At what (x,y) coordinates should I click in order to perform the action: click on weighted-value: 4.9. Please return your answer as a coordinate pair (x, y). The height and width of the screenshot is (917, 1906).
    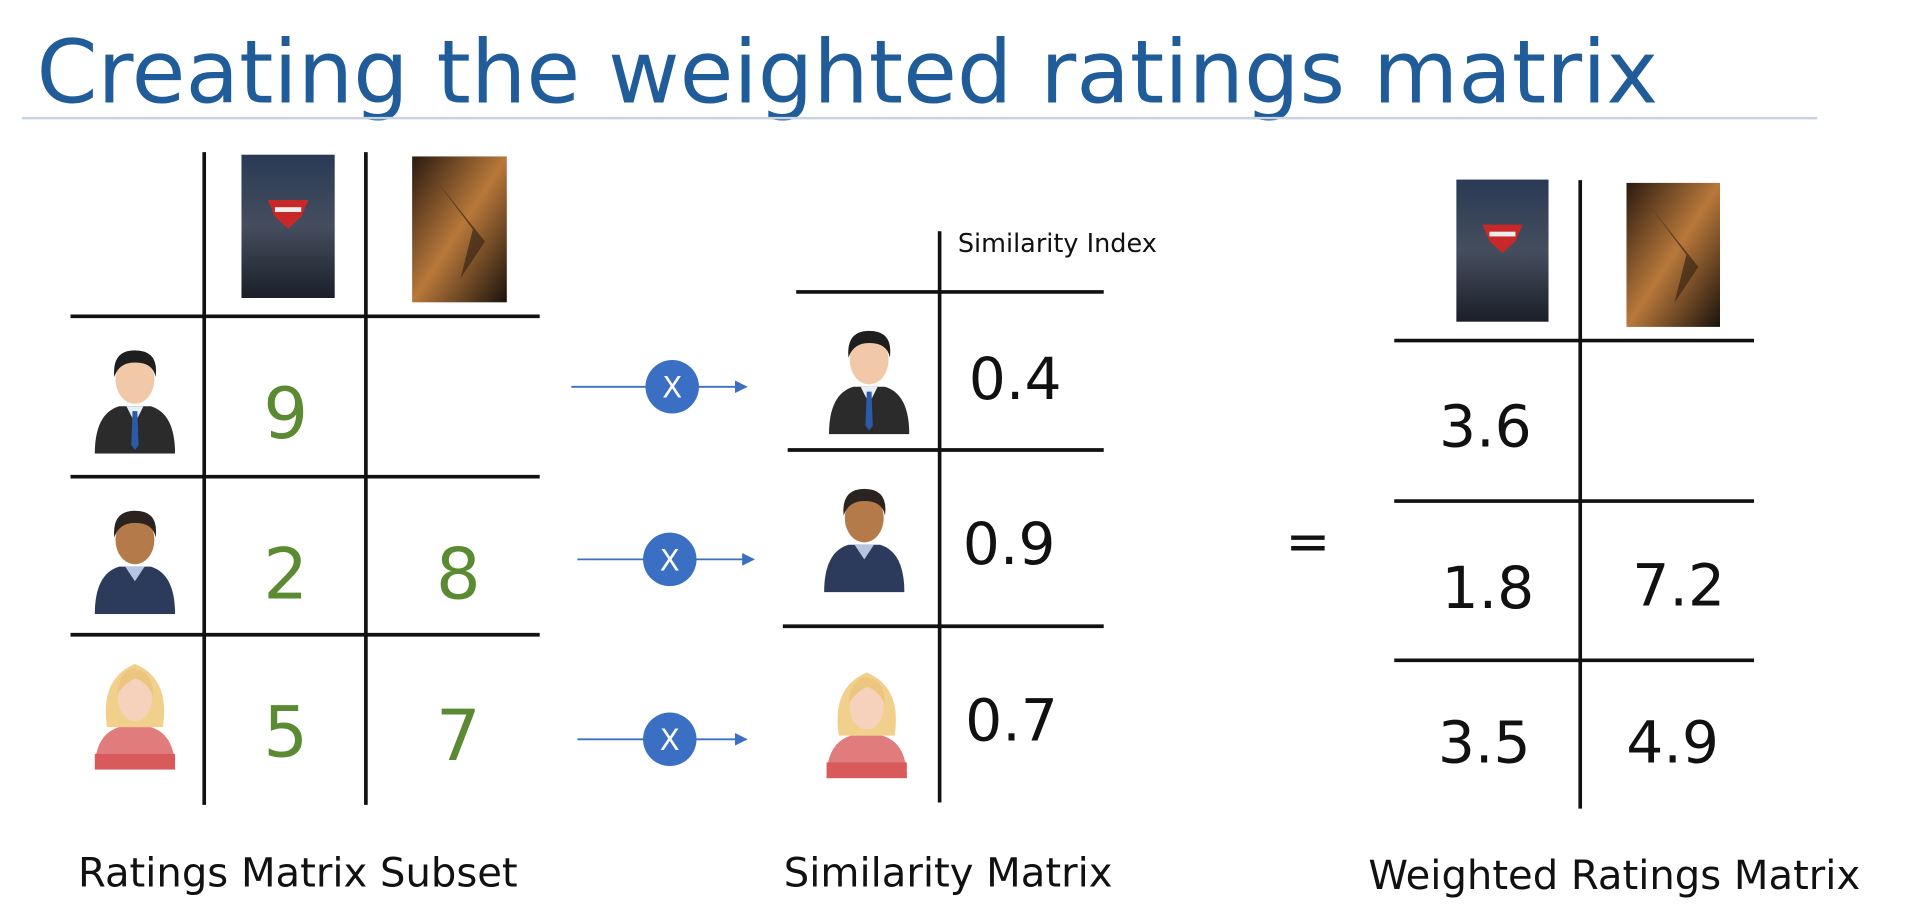
    Looking at the image, I should click on (1672, 742).